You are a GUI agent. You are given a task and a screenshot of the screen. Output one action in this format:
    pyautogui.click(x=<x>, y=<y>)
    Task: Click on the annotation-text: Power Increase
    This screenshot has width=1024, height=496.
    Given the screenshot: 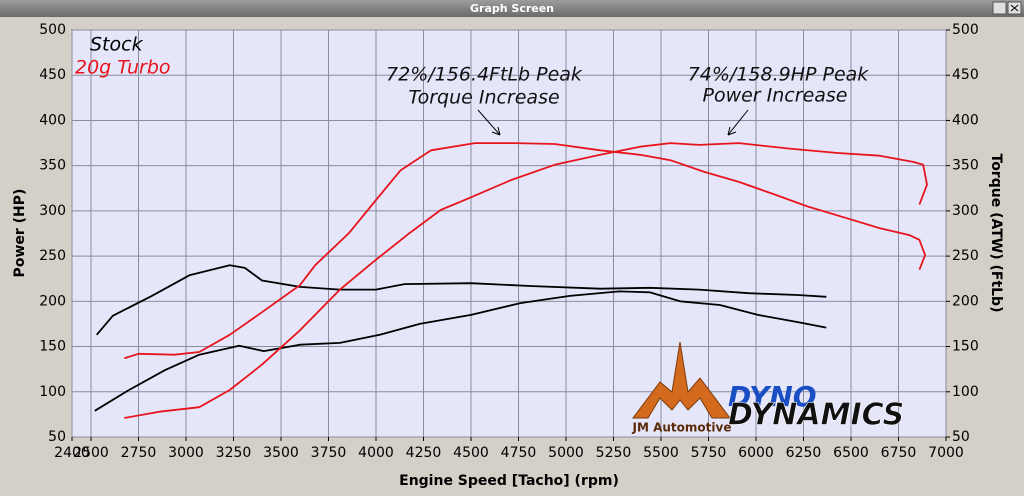 What is the action you would take?
    pyautogui.click(x=775, y=96)
    